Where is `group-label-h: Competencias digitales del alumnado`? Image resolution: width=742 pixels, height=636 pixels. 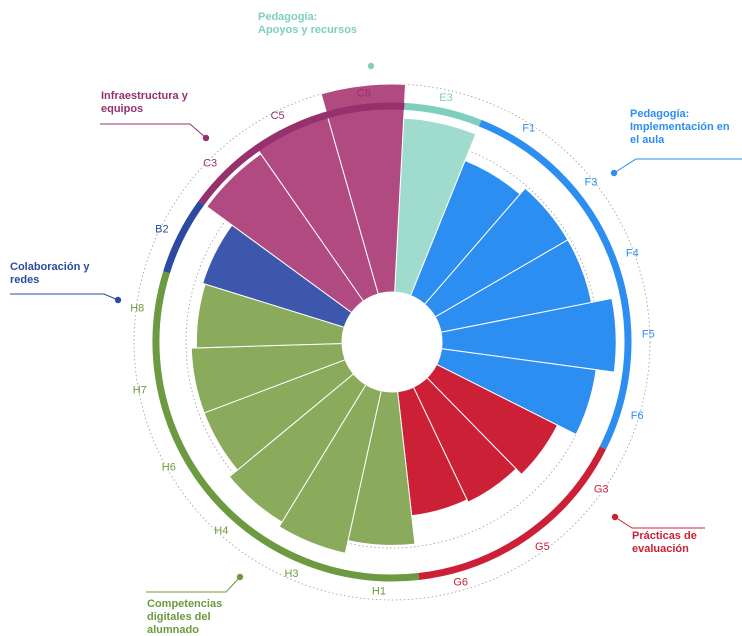 group-label-h: Competencias digitales del alumnado is located at coordinates (184, 617).